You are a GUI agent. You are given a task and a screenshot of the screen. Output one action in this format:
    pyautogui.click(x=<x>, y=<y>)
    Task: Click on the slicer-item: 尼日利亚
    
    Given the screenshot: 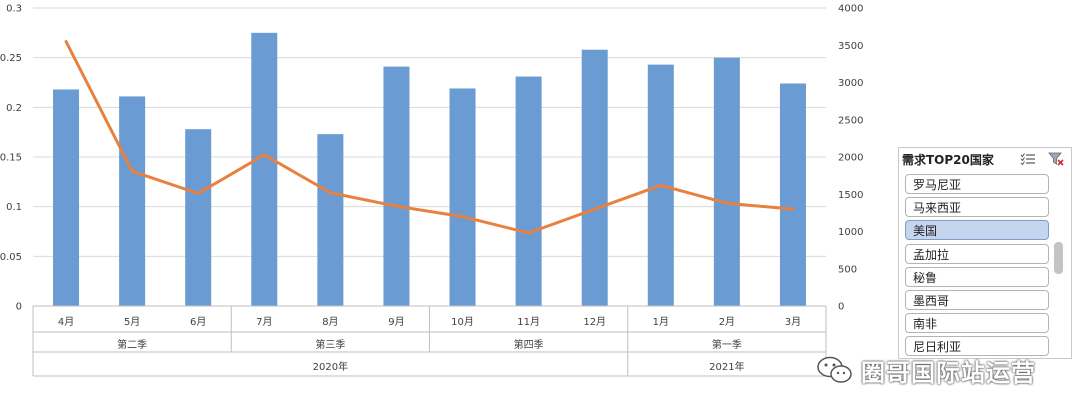 What is the action you would take?
    pyautogui.click(x=977, y=346)
    